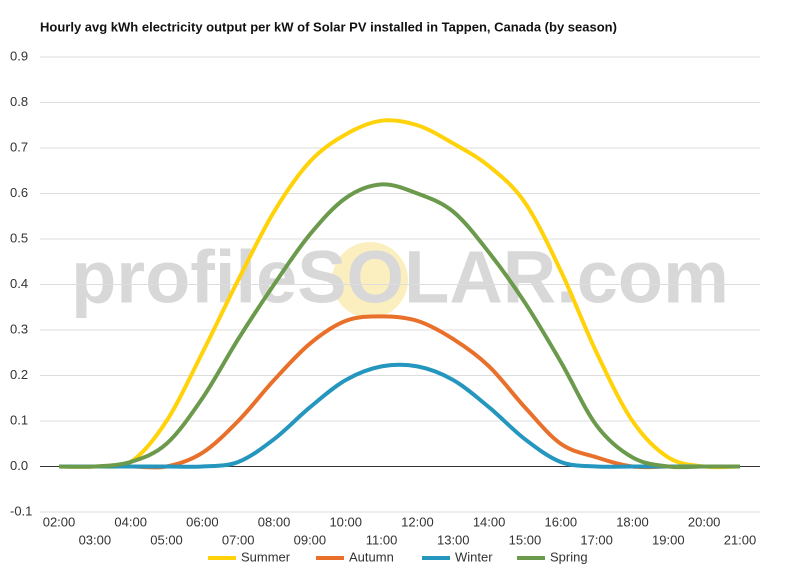 The height and width of the screenshot is (570, 800). I want to click on x-tick-label: 05:00, so click(166, 539).